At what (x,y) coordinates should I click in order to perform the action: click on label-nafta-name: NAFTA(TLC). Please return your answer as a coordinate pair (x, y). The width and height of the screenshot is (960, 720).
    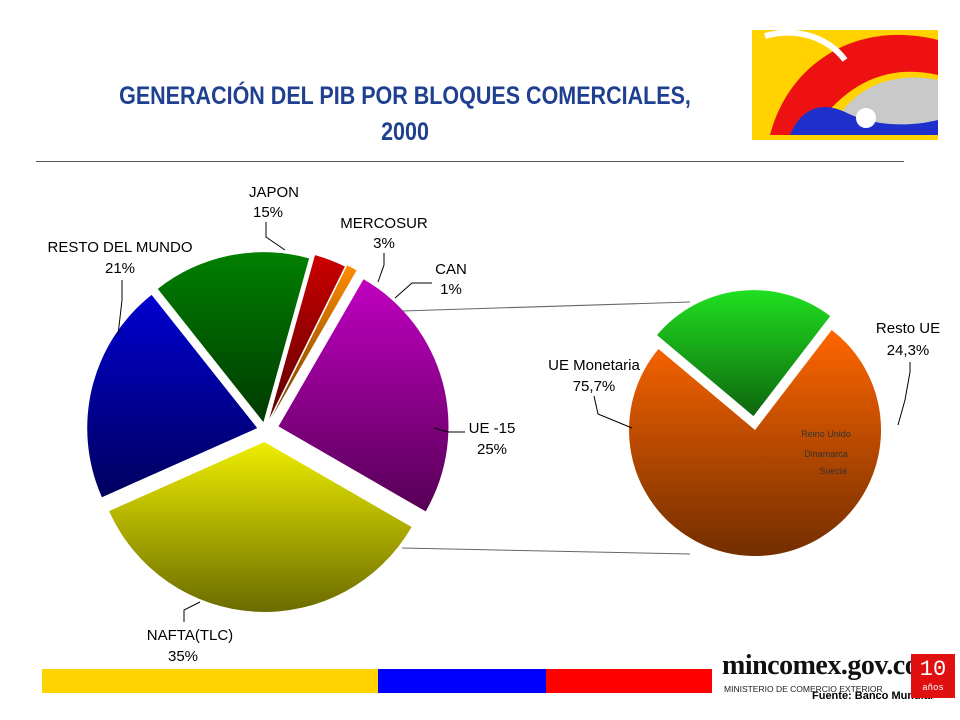
    Looking at the image, I should click on (190, 635).